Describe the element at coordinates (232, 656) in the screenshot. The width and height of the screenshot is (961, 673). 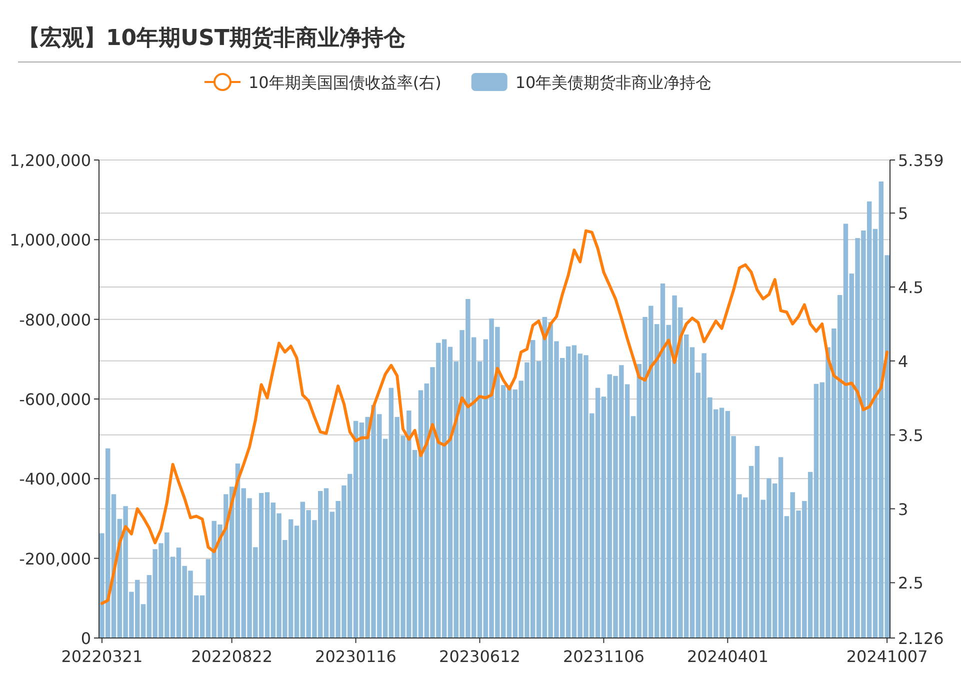
I see `x-tick-label: 20220822` at that location.